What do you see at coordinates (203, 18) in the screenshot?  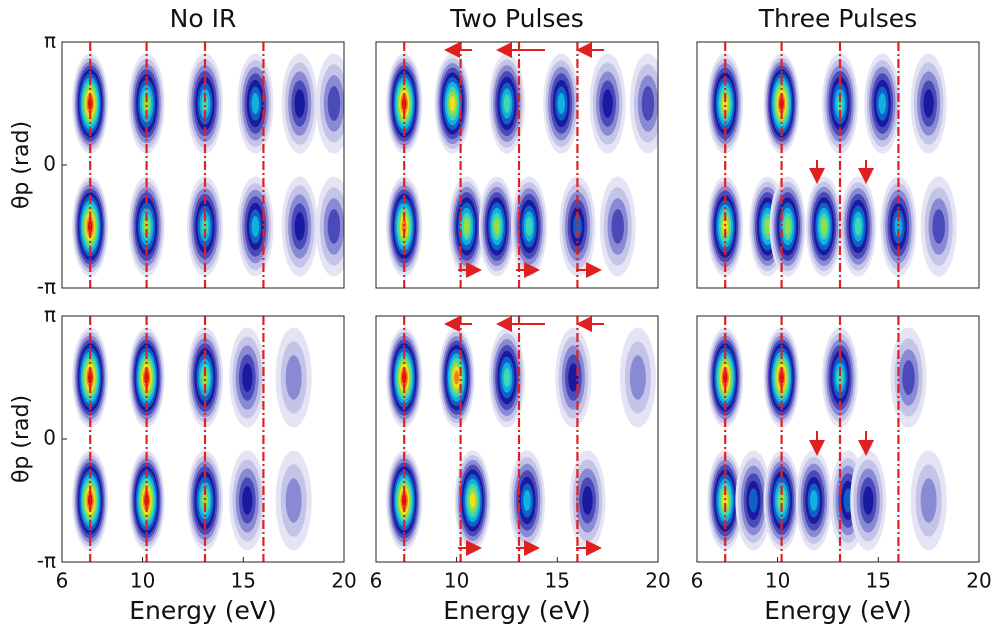 I see `panel-title: No IR` at bounding box center [203, 18].